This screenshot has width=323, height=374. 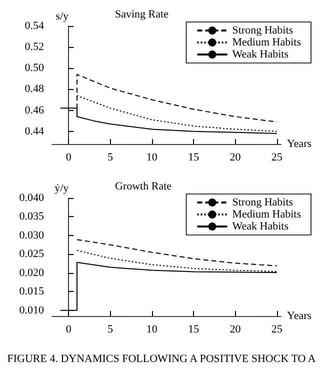 I want to click on caption: FIGURE 4. DYNAMICS FOLLOWING A POSITIVE SHOCK TO A, so click(x=161, y=359).